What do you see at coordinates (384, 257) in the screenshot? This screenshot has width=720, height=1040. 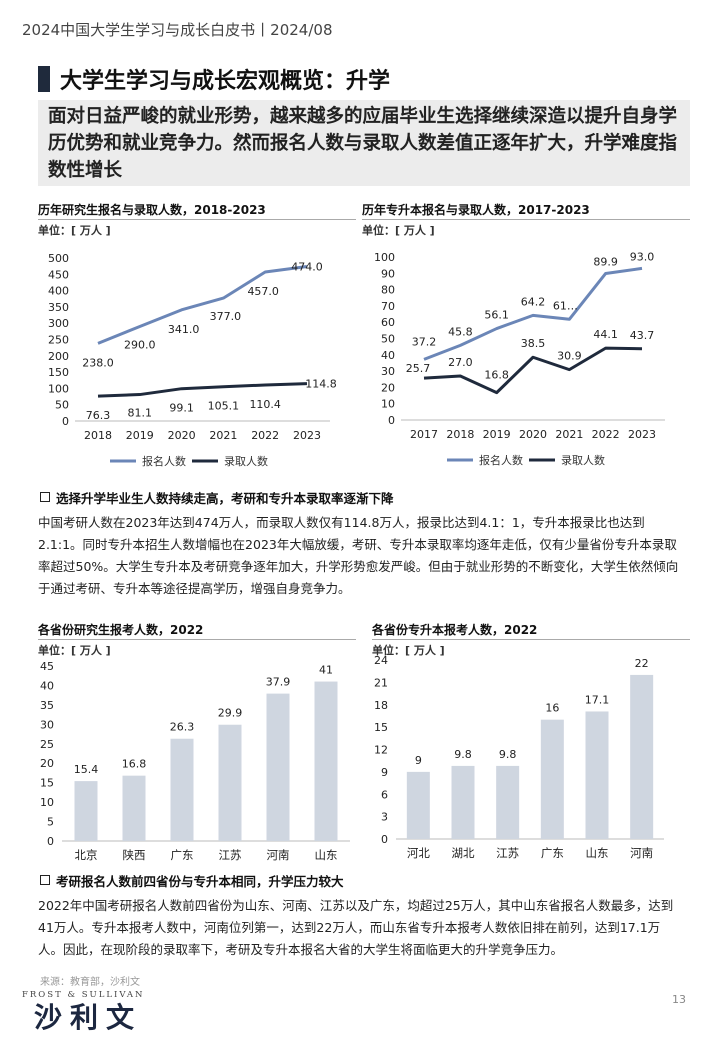 I see `y-tick-label: 100` at bounding box center [384, 257].